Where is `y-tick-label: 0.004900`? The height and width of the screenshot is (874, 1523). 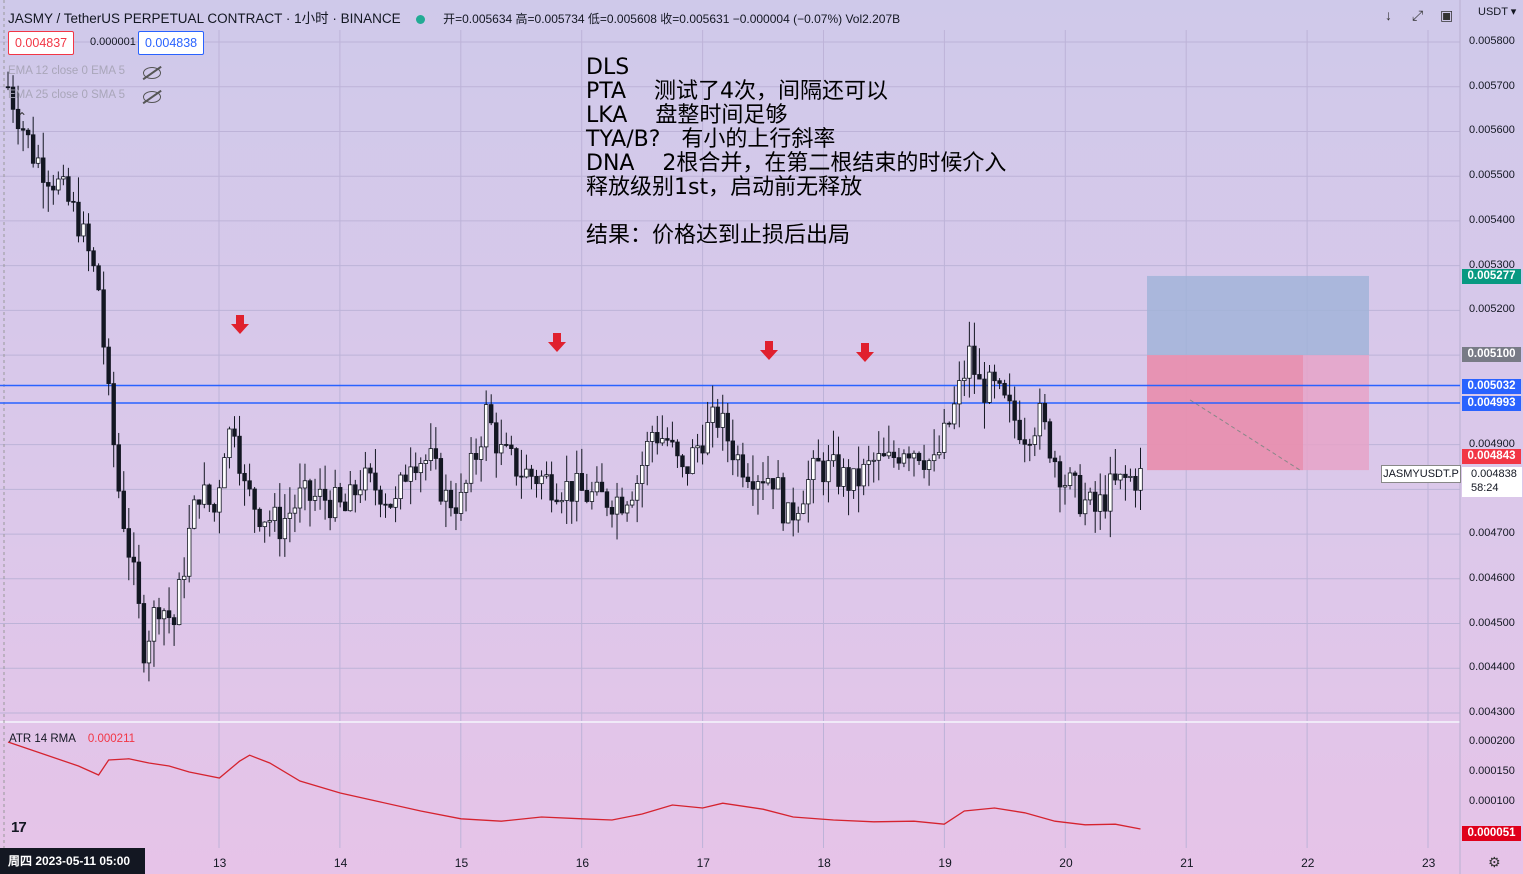 y-tick-label: 0.004900 is located at coordinates (1492, 443).